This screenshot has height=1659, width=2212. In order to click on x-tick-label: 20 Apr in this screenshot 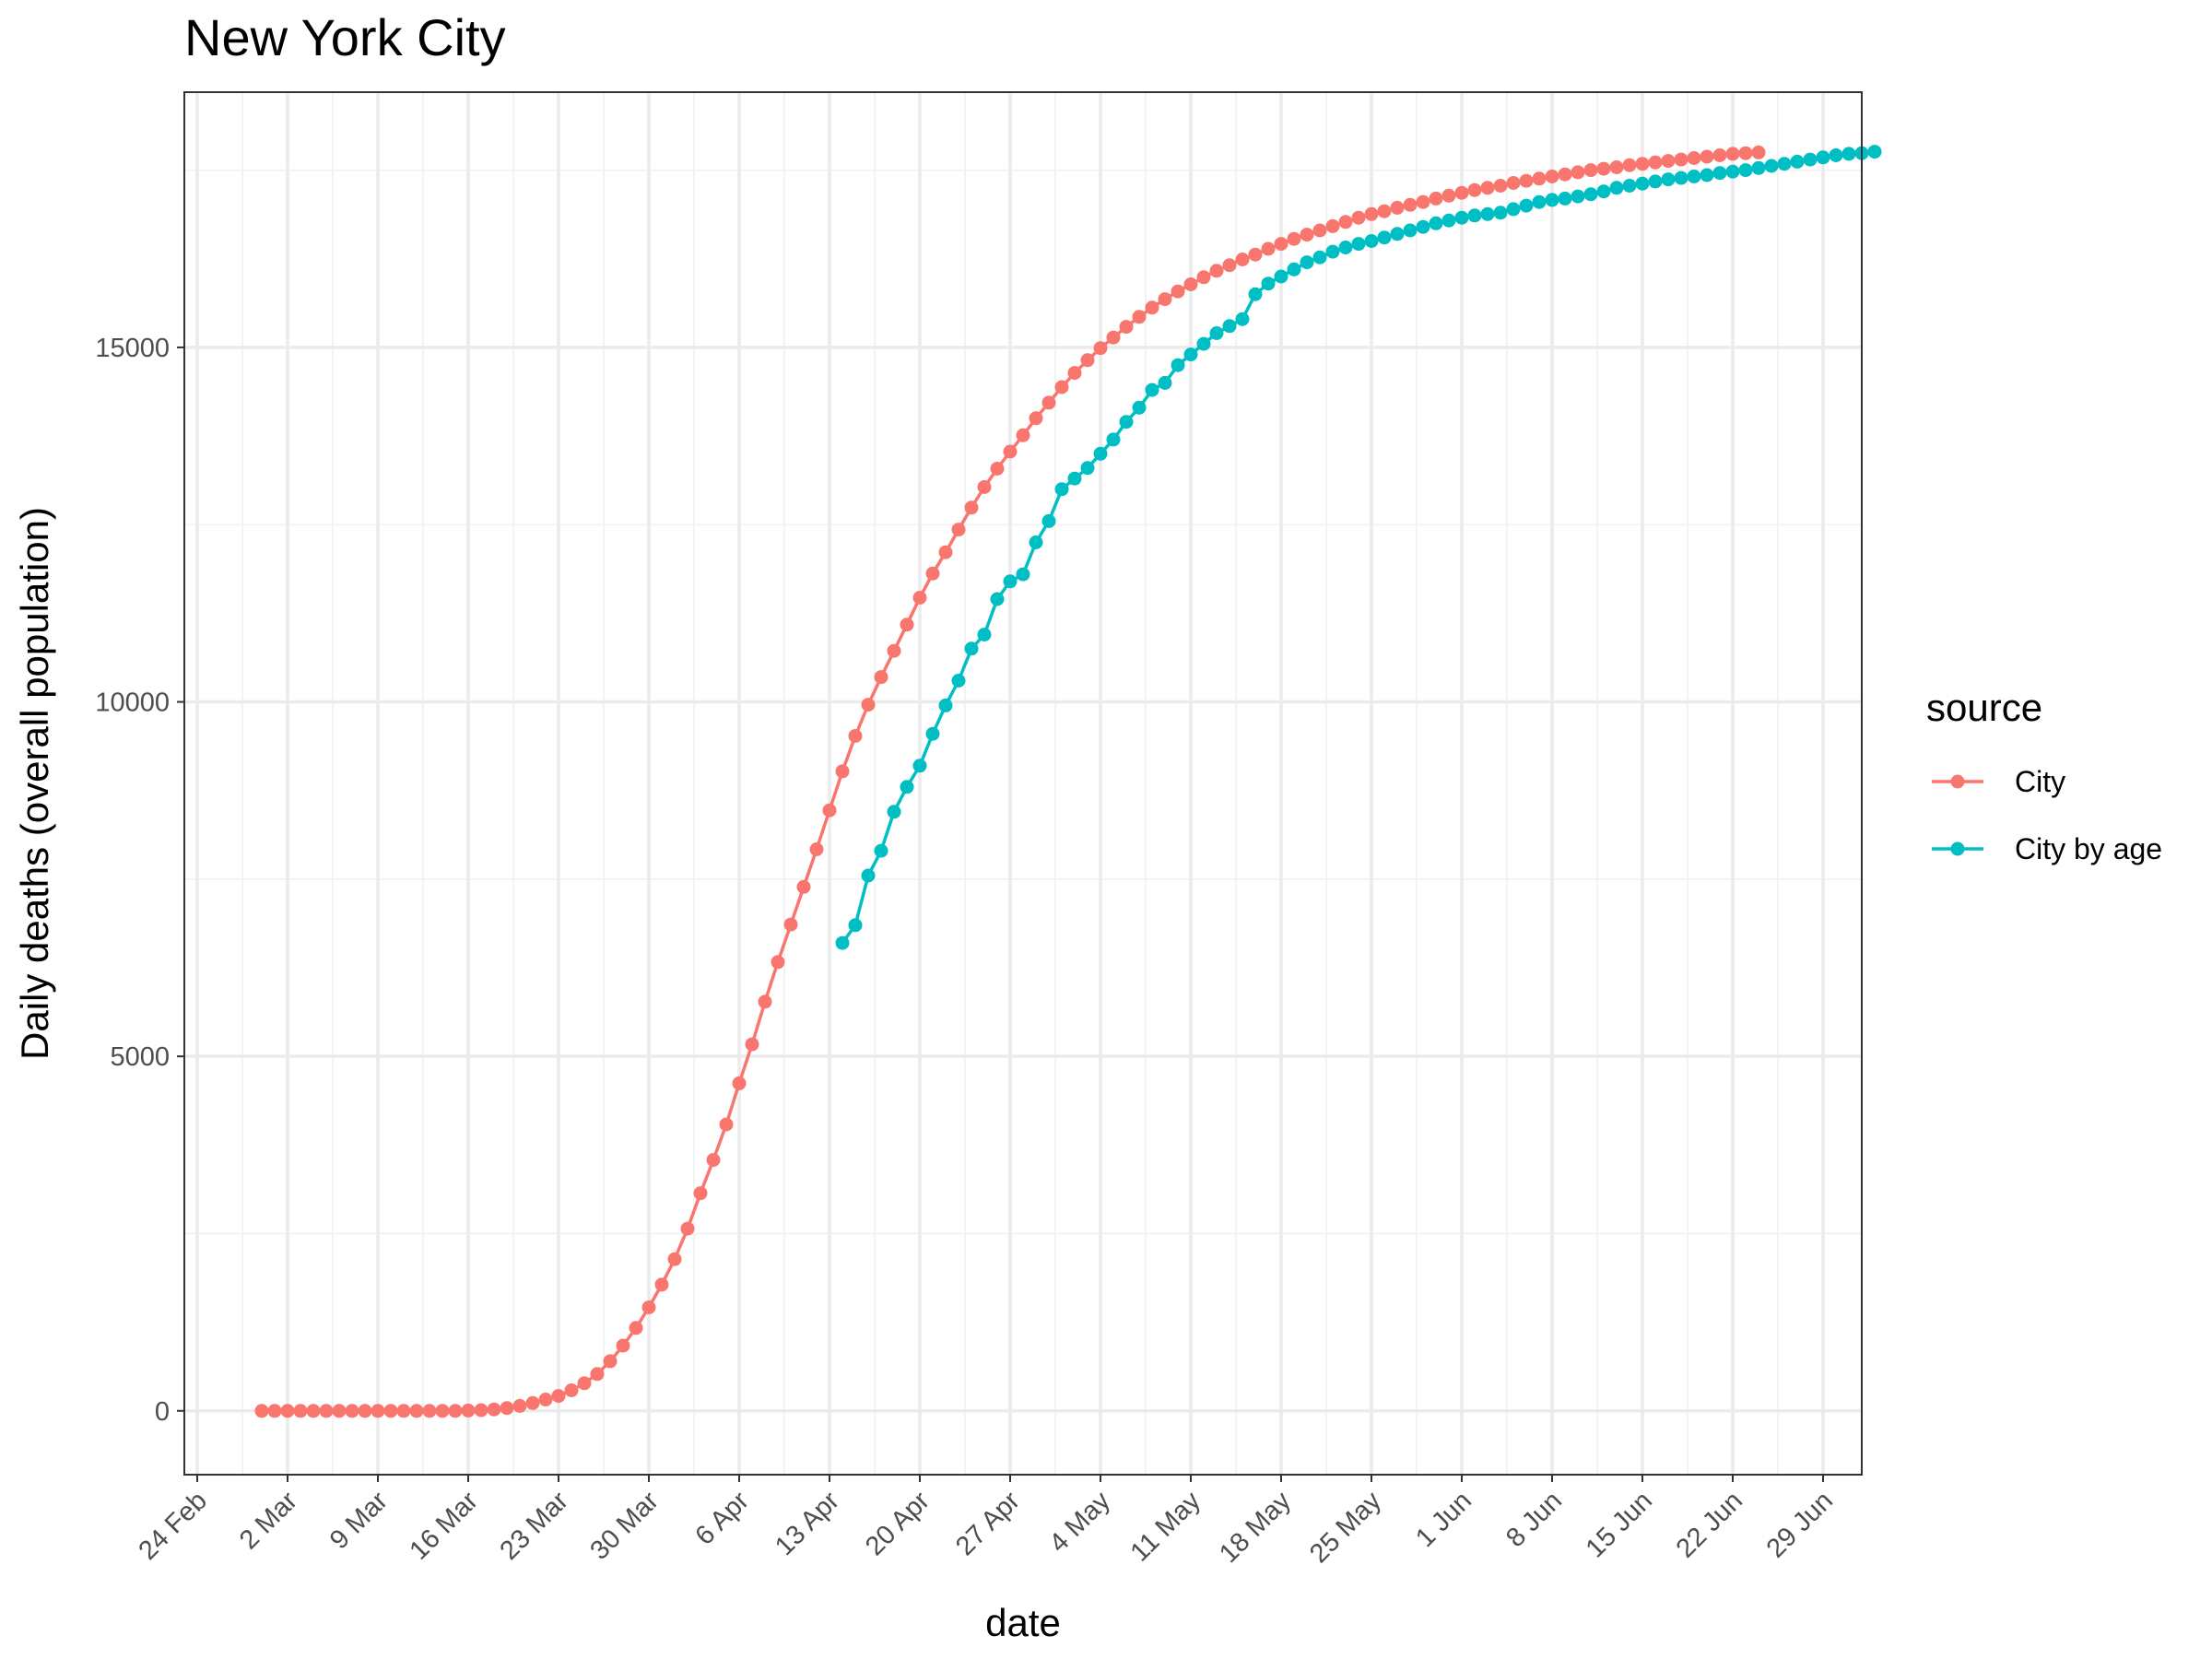, I will do `click(897, 1523)`.